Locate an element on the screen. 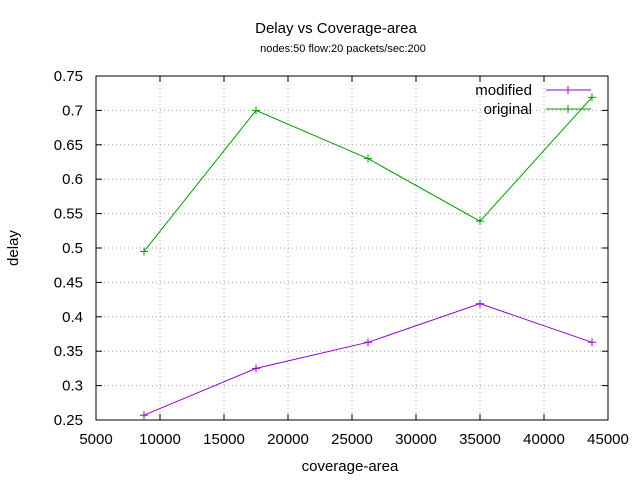  legend-label: modified is located at coordinates (503, 90).